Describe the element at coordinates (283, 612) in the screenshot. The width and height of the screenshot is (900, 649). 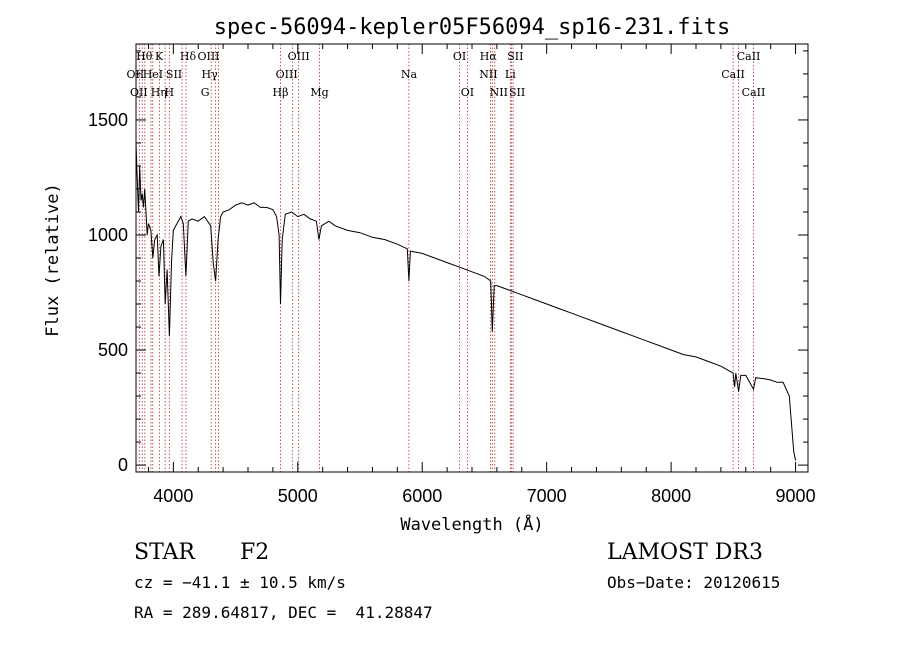
I see `coordinates: RA = 289.64817, DEC = 41.28847` at that location.